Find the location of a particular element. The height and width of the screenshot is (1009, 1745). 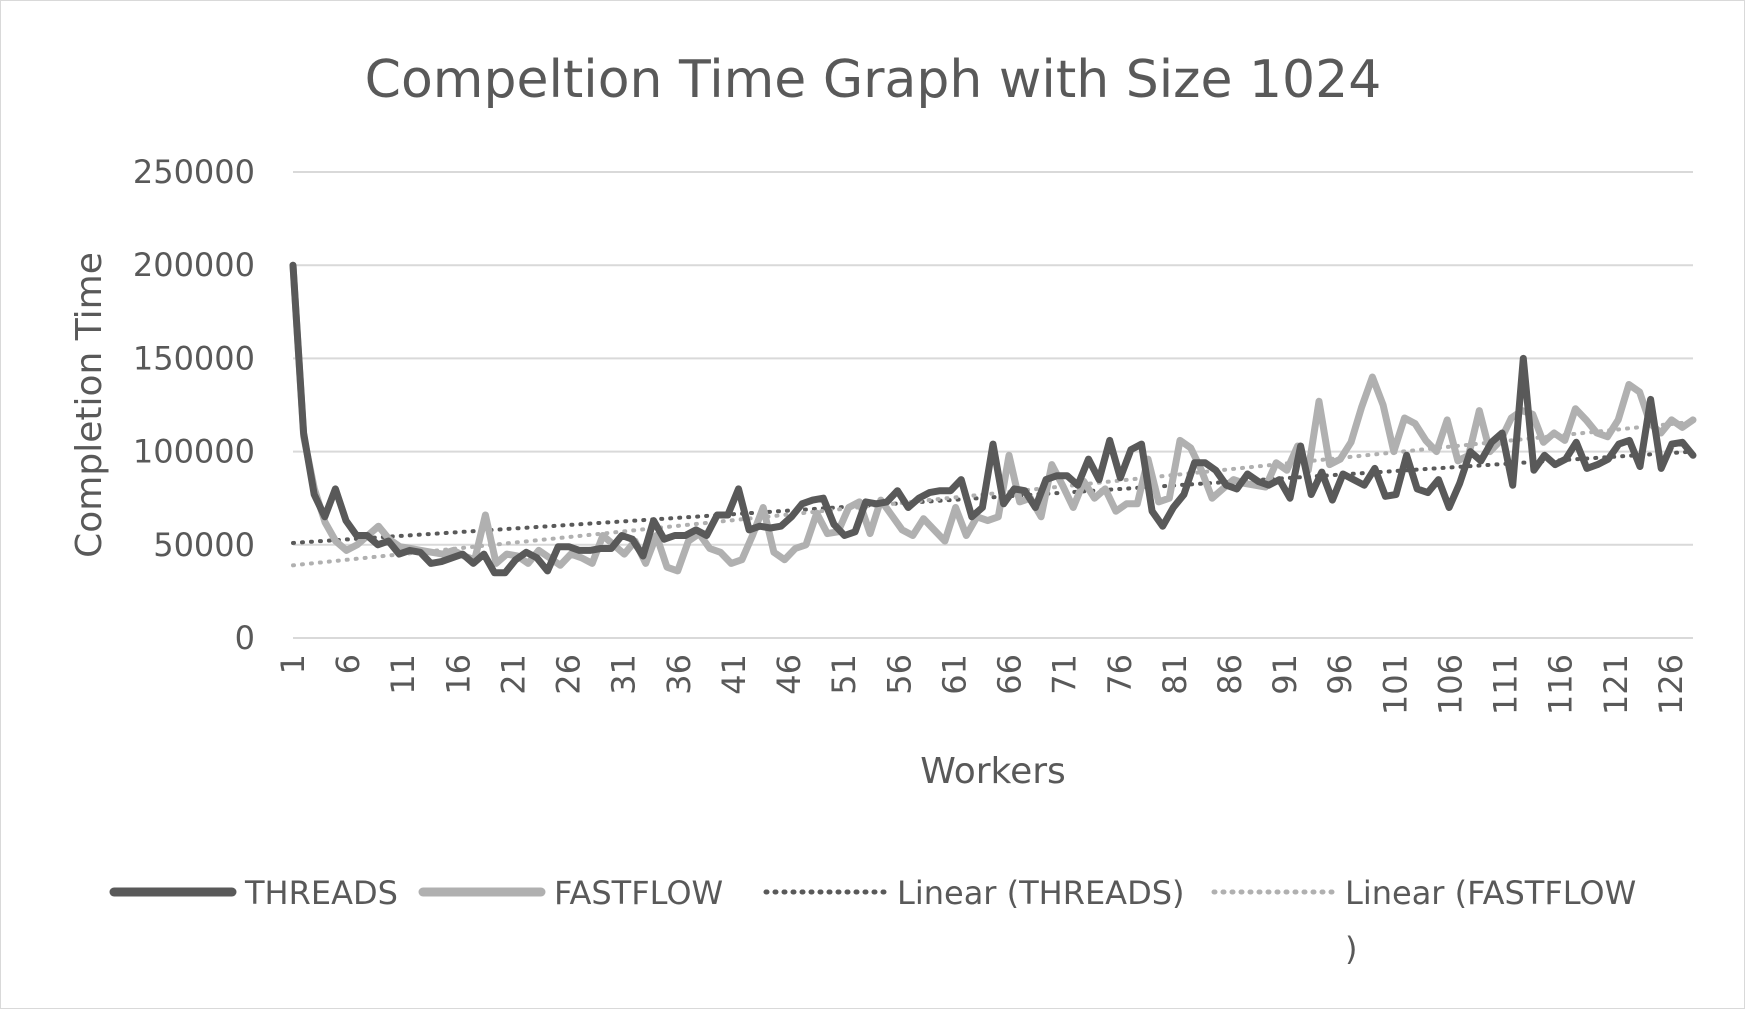

x-tick-label: 116 is located at coordinates (1561, 684).